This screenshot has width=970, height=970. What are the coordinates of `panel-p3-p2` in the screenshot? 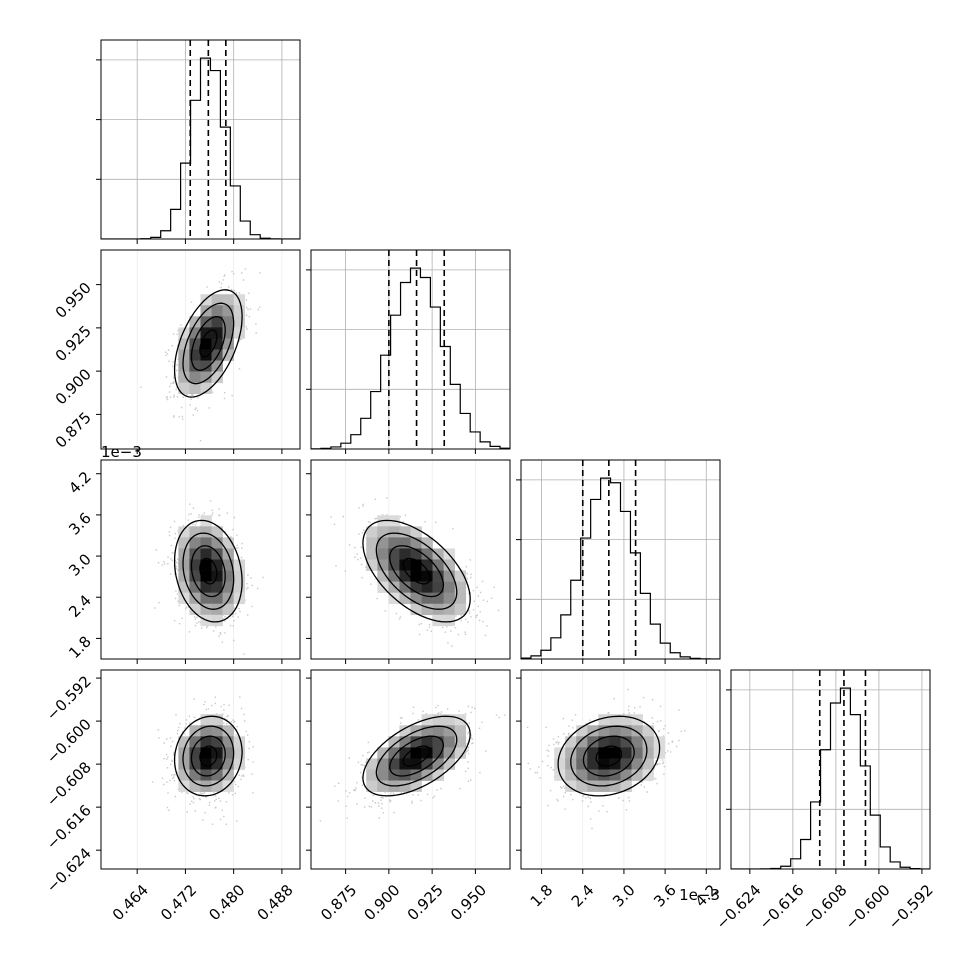 It's located at (408, 561).